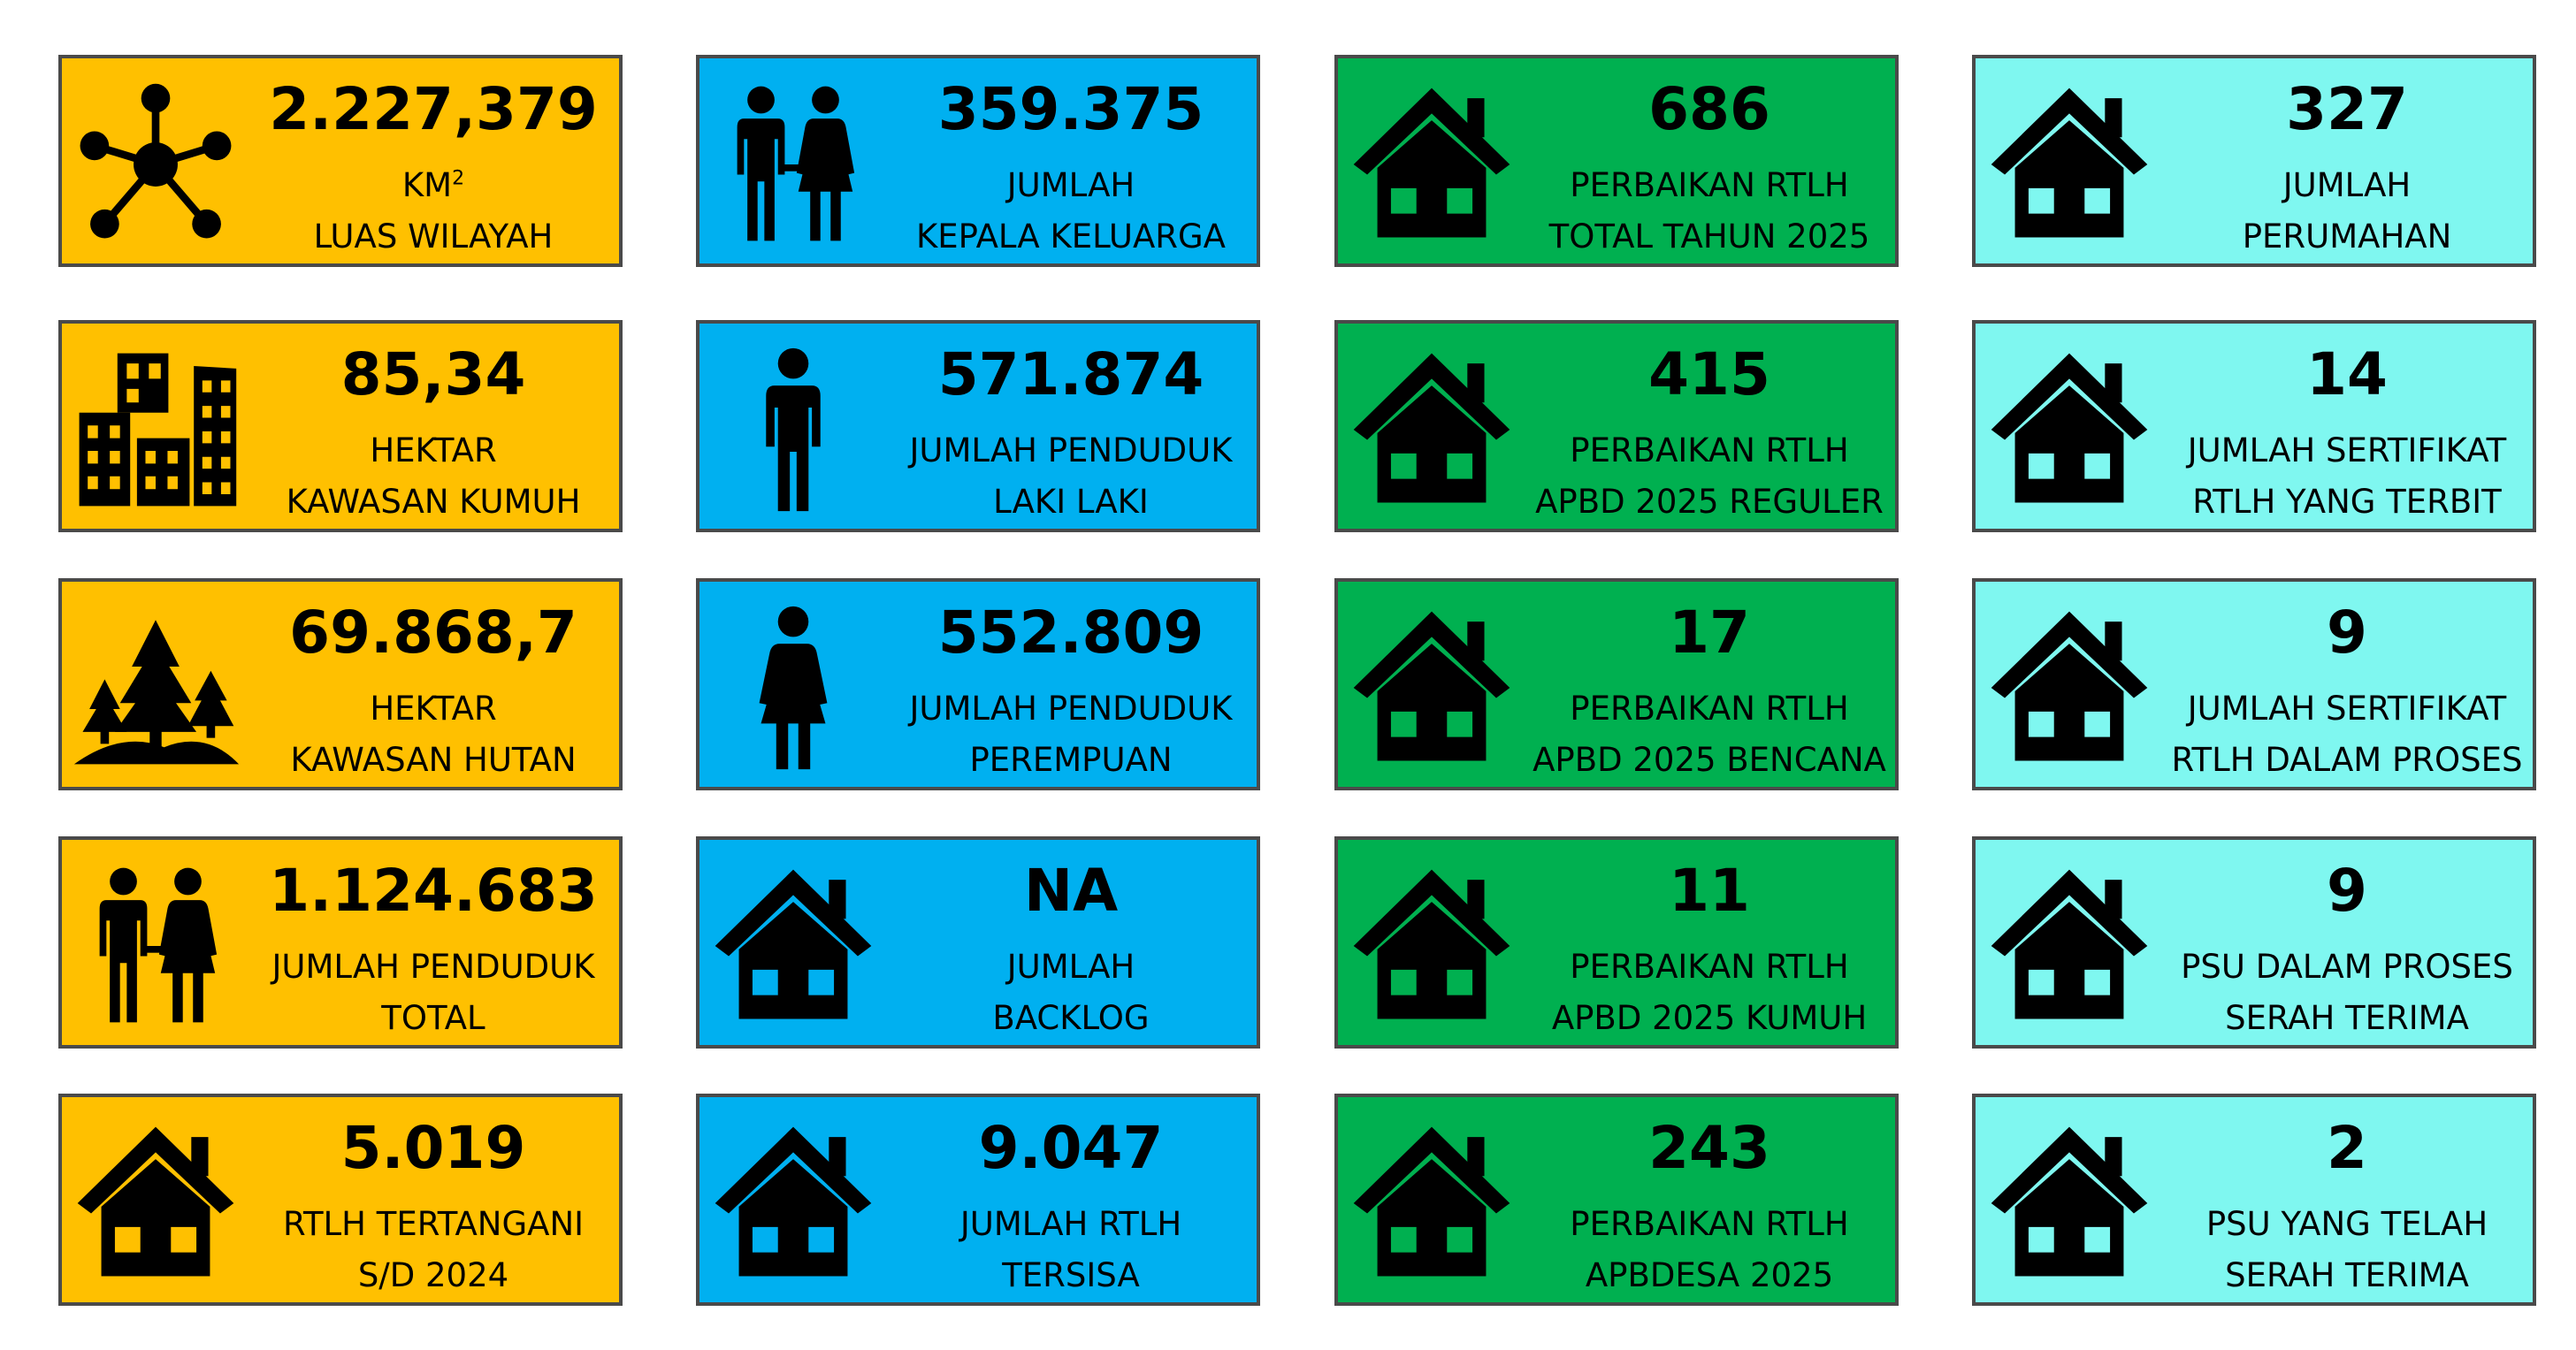  What do you see at coordinates (341, 942) in the screenshot?
I see `stat-card: 1.124.683 JUMLAH PENDUDUK TOTAL` at bounding box center [341, 942].